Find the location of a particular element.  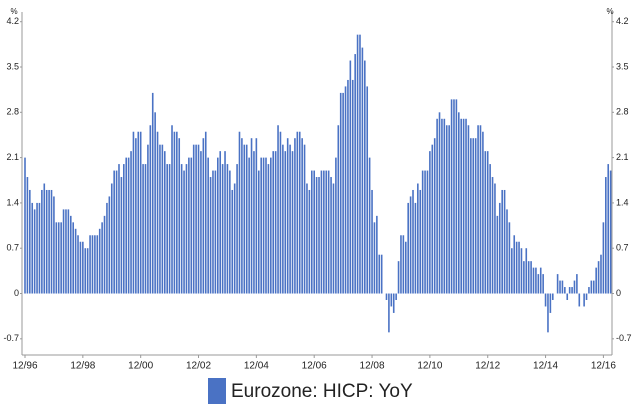

y-tick-label: -0.7 is located at coordinates (11, 338).